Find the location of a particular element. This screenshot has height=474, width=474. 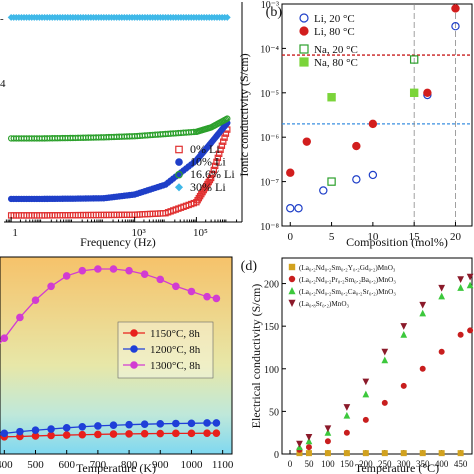

x-tick-label: 450 is located at coordinates (461, 464).